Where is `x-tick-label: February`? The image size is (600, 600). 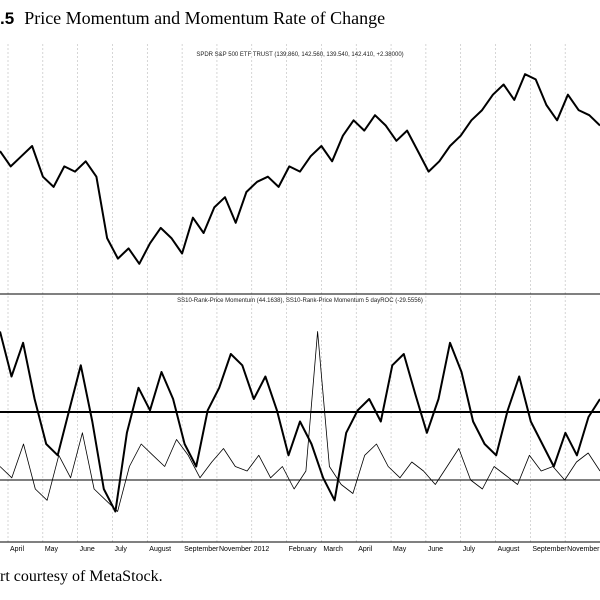
x-tick-label: February is located at coordinates (303, 549).